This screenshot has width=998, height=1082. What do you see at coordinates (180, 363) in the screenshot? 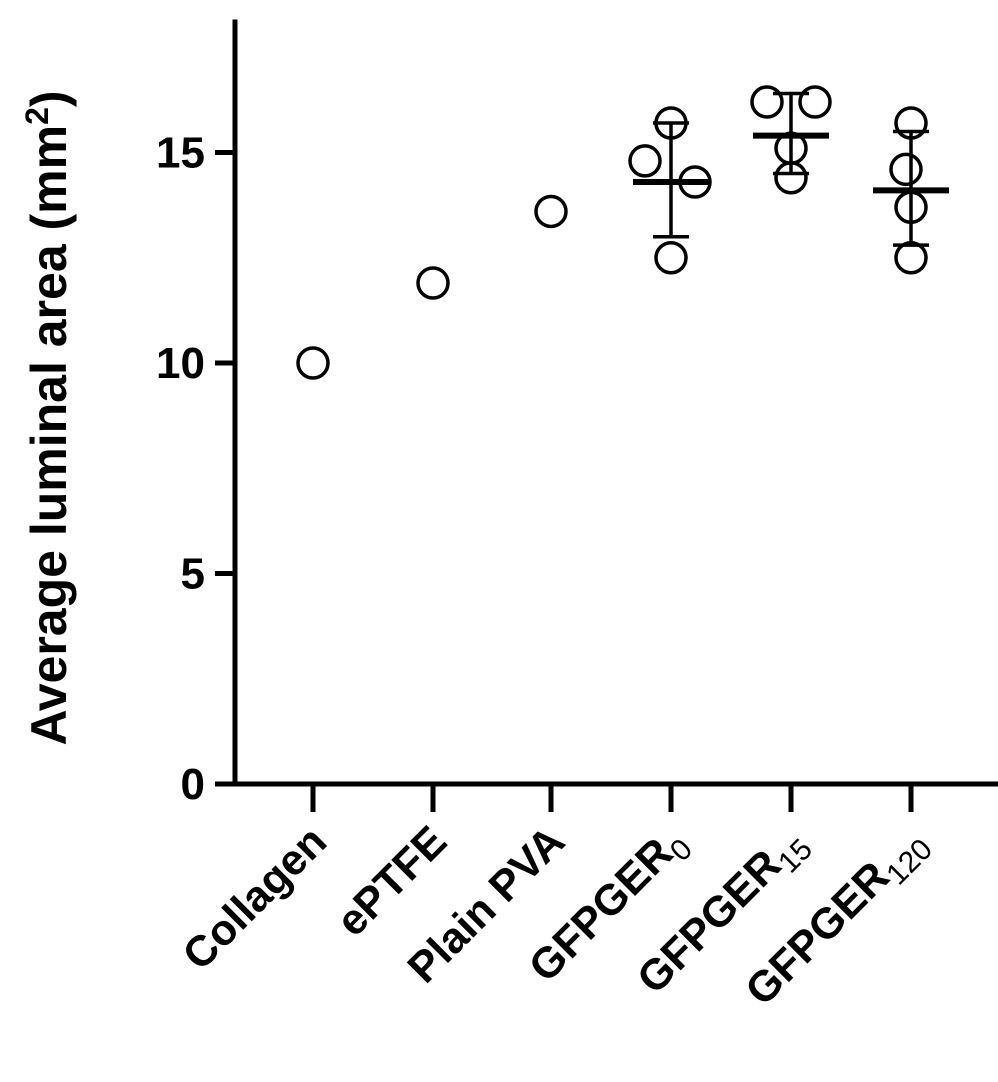
I see `y-tick-label: 10` at bounding box center [180, 363].